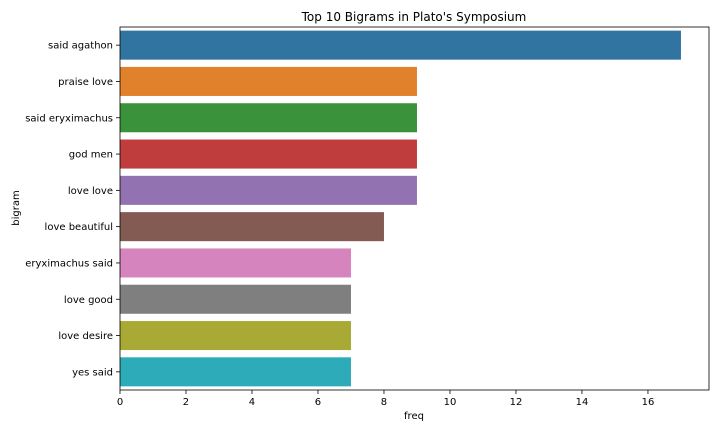 The image size is (720, 436). I want to click on x-tick-label: 2, so click(186, 402).